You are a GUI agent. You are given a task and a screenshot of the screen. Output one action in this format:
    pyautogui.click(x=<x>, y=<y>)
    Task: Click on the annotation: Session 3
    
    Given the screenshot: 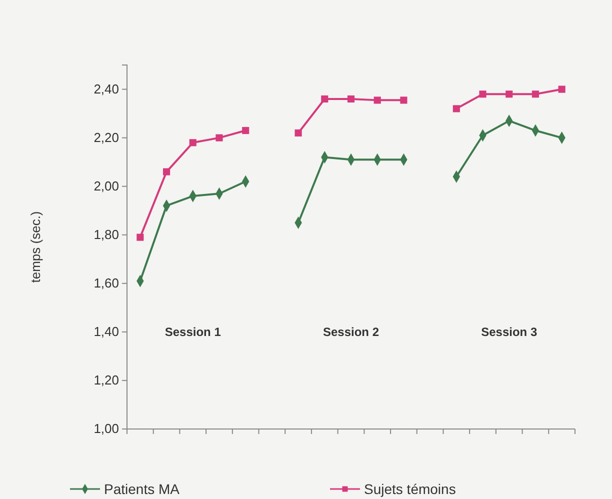 What is the action you would take?
    pyautogui.click(x=509, y=331)
    